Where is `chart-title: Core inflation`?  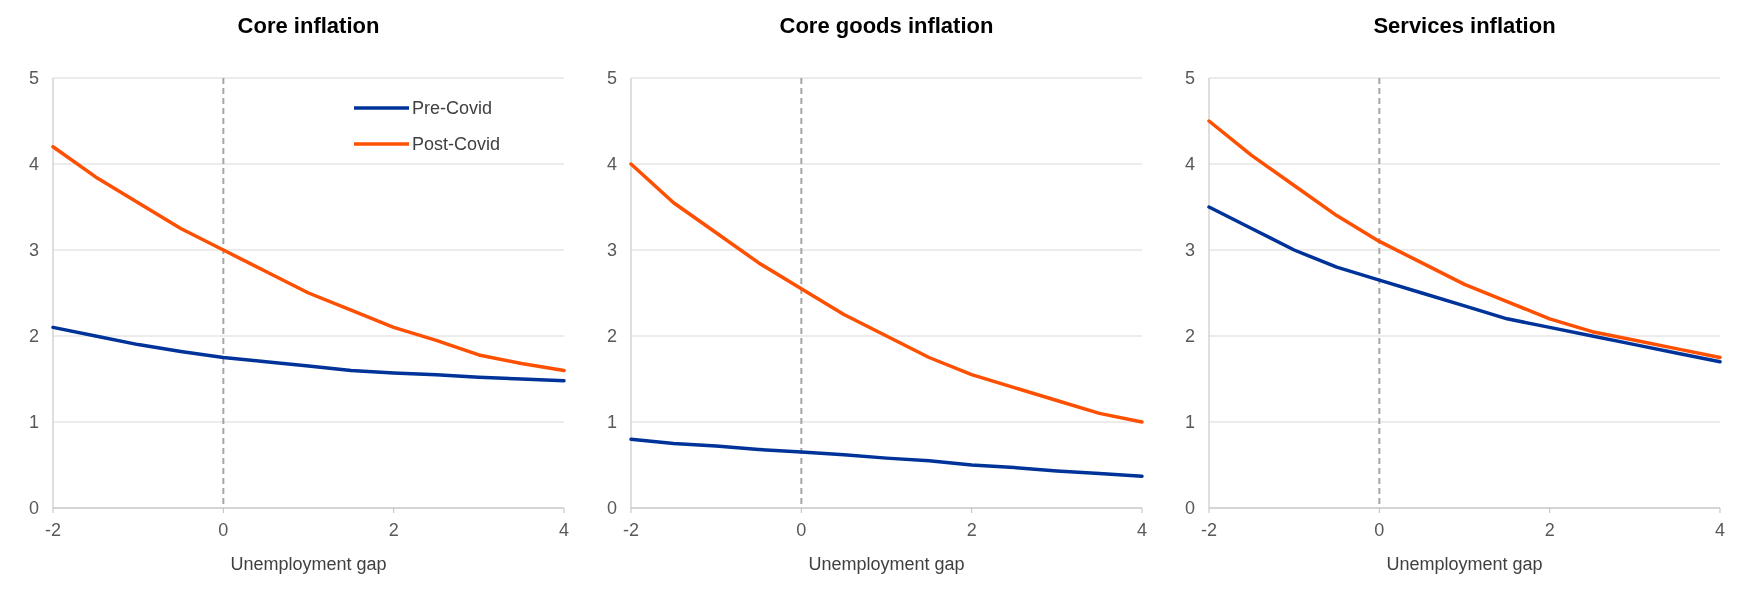
chart-title: Core inflation is located at coordinates (308, 25).